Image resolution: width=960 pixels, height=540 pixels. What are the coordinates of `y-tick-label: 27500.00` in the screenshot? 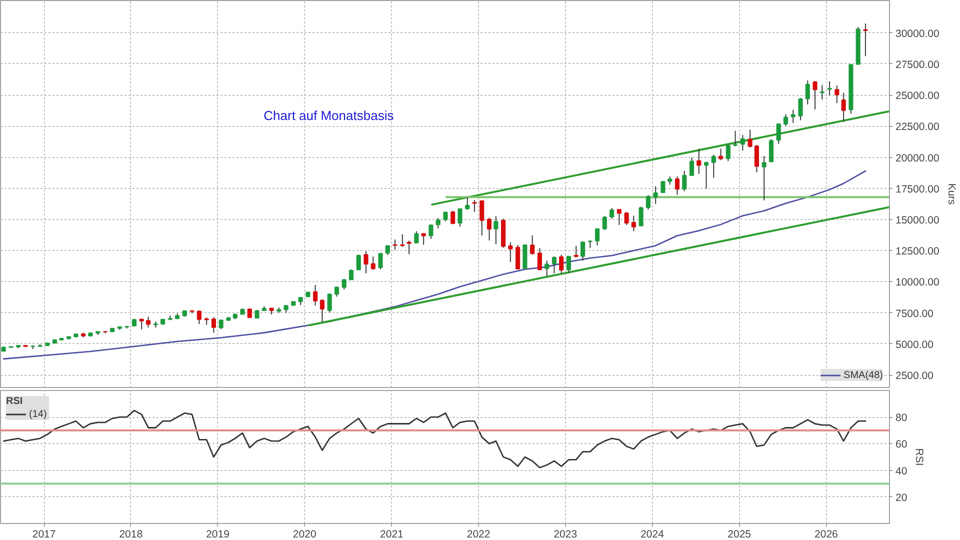 It's located at (918, 64).